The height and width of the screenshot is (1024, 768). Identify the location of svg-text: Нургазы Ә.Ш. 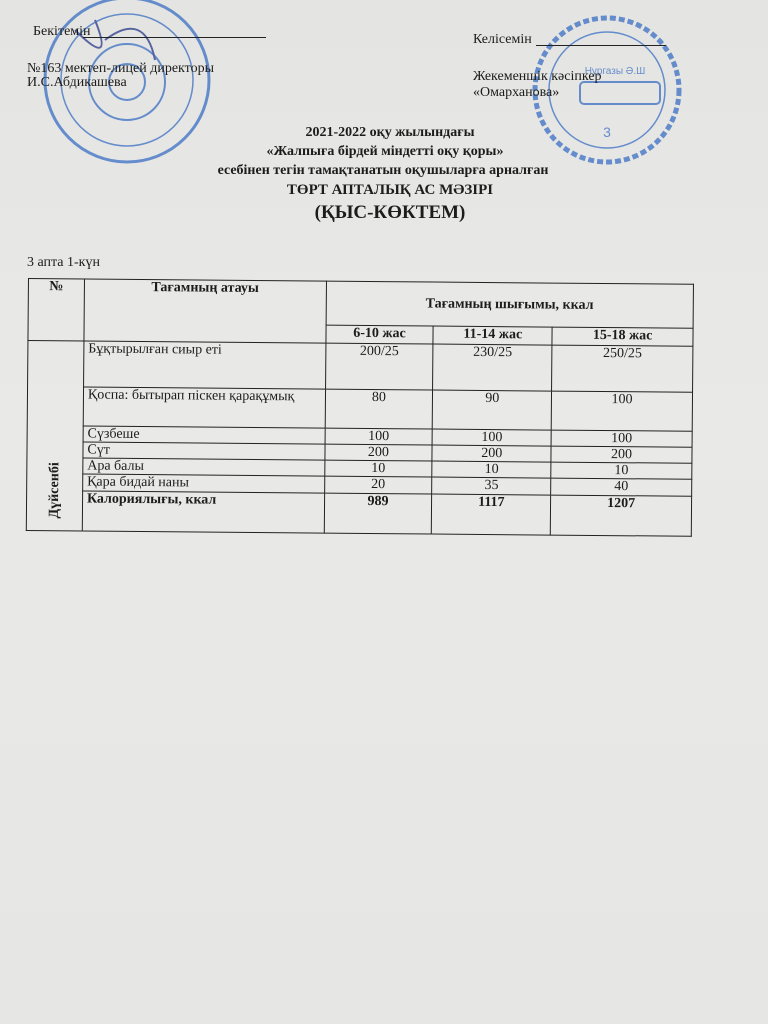
(615, 71).